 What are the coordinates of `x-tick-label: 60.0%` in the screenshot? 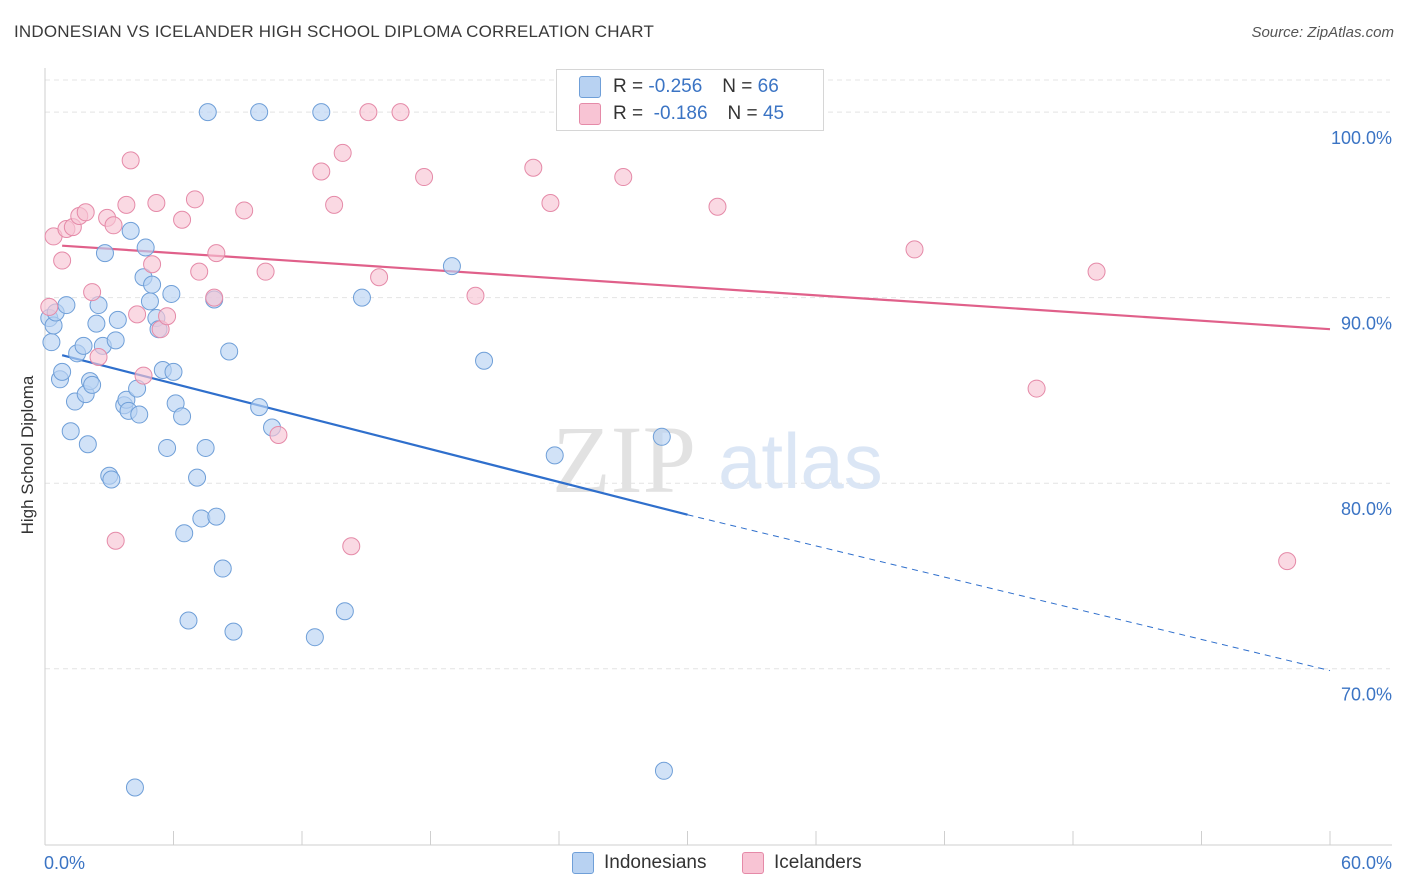 It's located at (1366, 863).